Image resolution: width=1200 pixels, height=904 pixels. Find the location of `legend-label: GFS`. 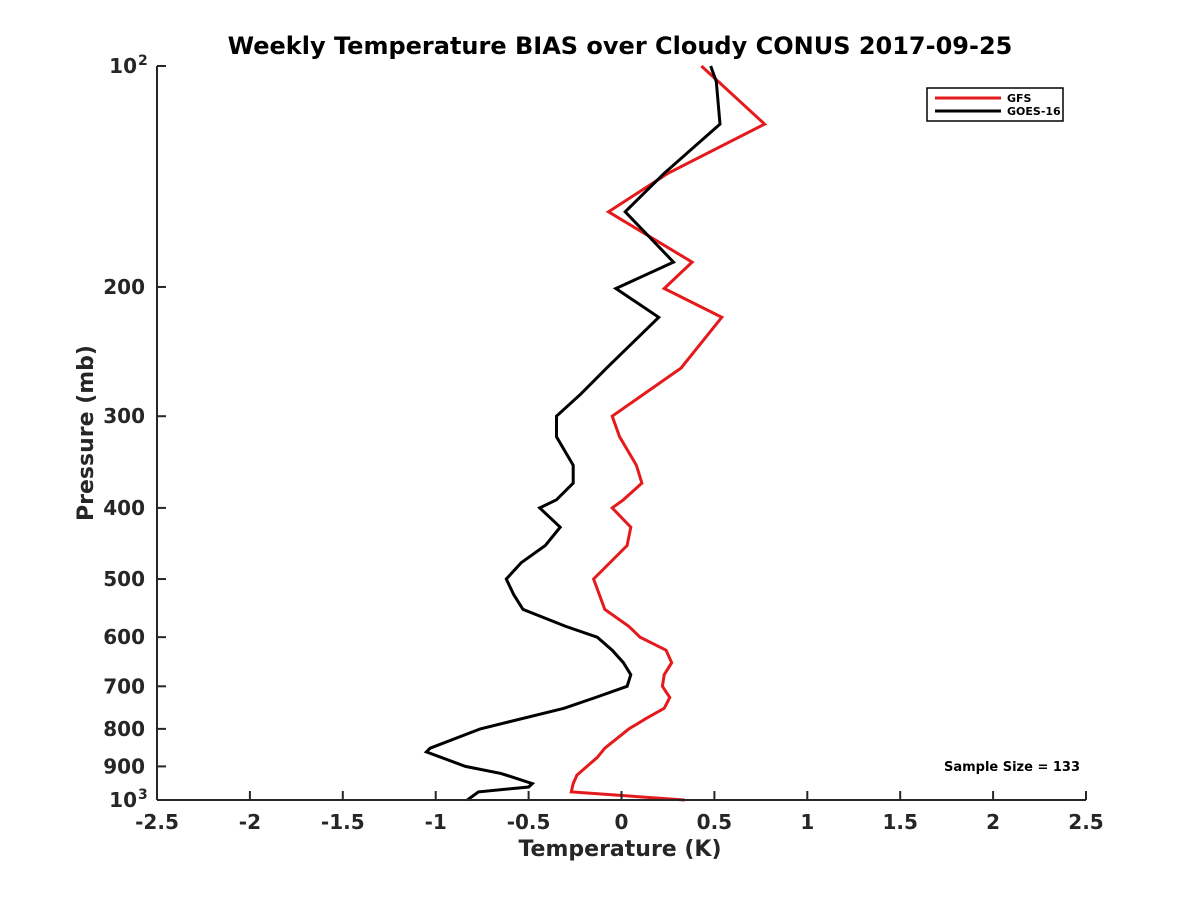

legend-label: GFS is located at coordinates (1019, 98).